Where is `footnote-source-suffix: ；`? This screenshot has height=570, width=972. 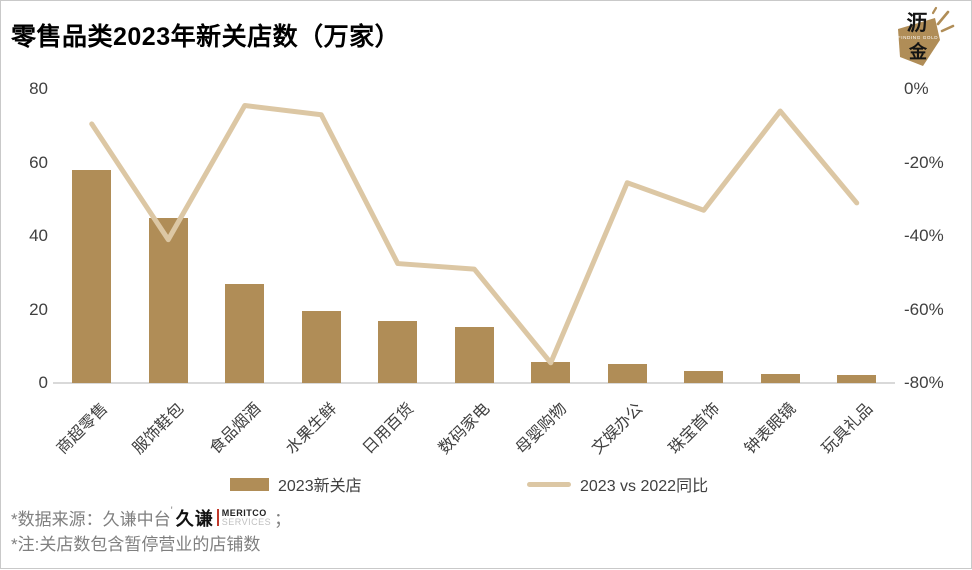 footnote-source-suffix: ； is located at coordinates (283, 519).